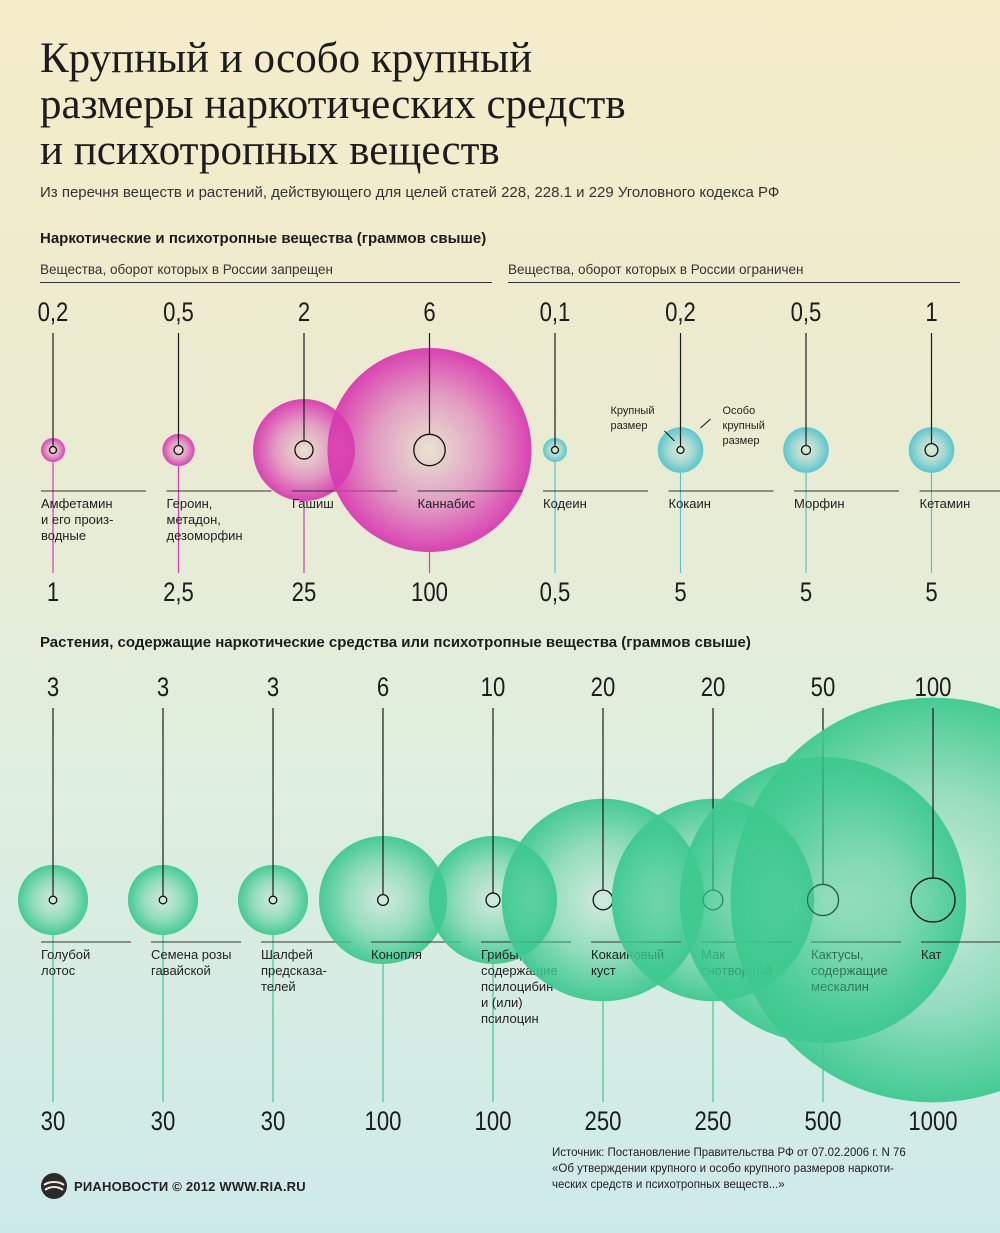 This screenshot has width=1000, height=1233. What do you see at coordinates (429, 313) in the screenshot?
I see `large-value-label-c1-3: 6` at bounding box center [429, 313].